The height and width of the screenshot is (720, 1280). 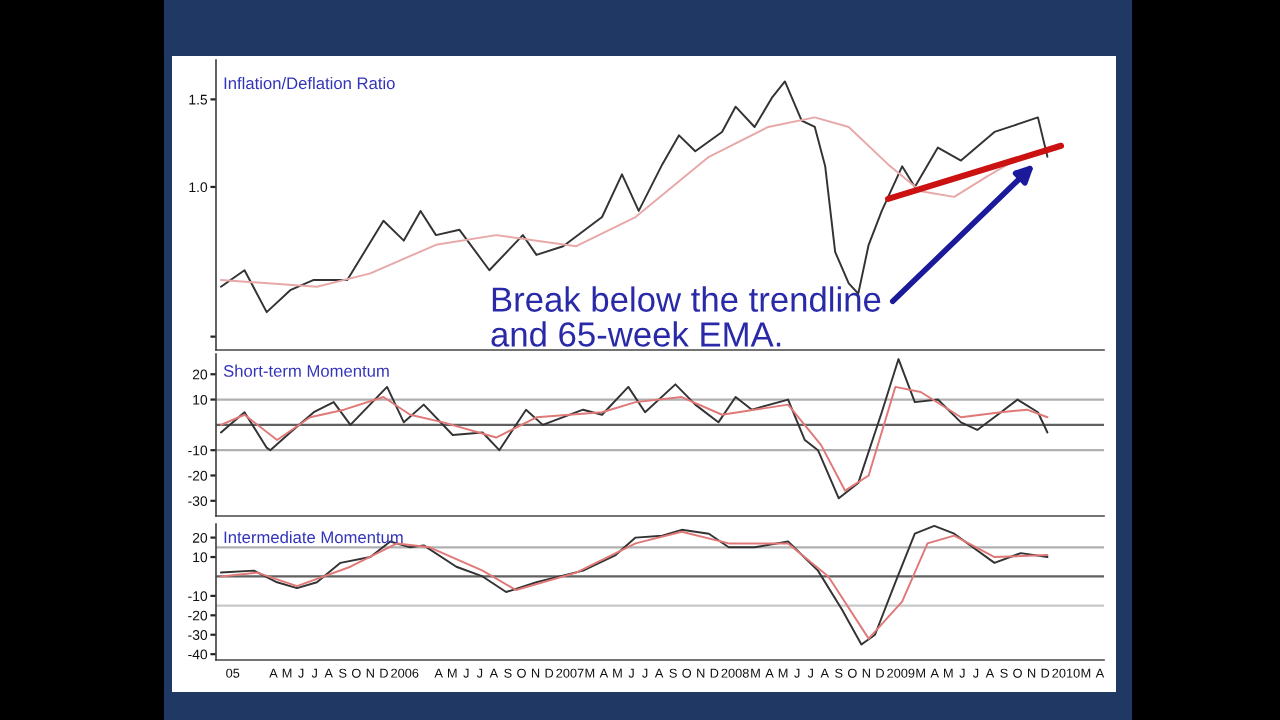 I want to click on annotation: Break below the trendline and 65-week EMA., so click(x=686, y=316).